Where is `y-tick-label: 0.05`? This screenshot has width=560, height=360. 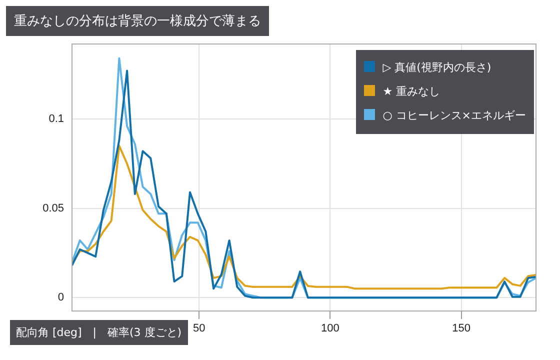 y-tick-label: 0.05 is located at coordinates (53, 208).